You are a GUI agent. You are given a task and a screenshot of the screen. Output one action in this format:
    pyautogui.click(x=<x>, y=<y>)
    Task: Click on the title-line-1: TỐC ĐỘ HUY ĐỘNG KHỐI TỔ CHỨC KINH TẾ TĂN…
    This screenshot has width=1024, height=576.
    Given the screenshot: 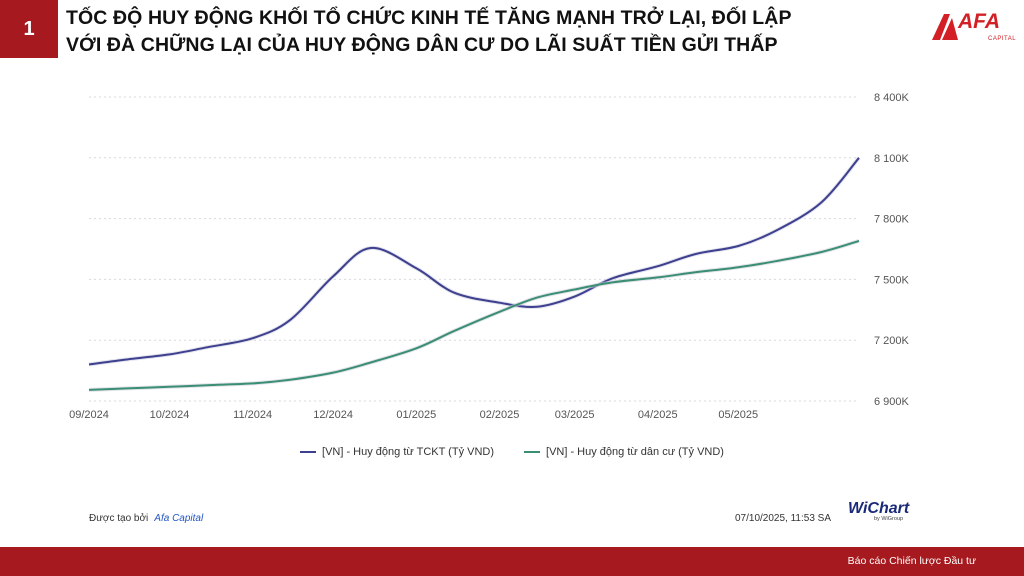 What is the action you would take?
    pyautogui.click(x=429, y=18)
    